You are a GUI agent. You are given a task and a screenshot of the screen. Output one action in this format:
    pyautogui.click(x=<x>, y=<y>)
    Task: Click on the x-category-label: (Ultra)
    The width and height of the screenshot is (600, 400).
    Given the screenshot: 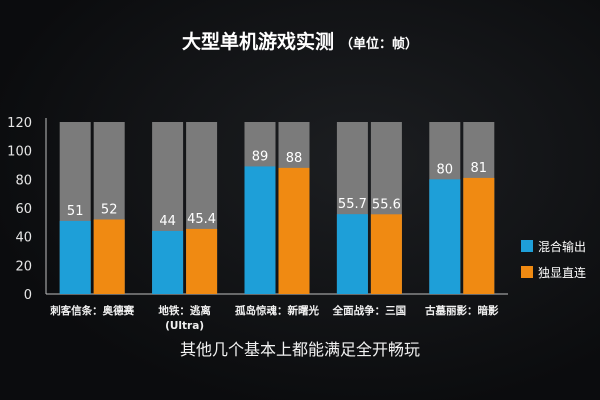 What is the action you would take?
    pyautogui.click(x=184, y=326)
    